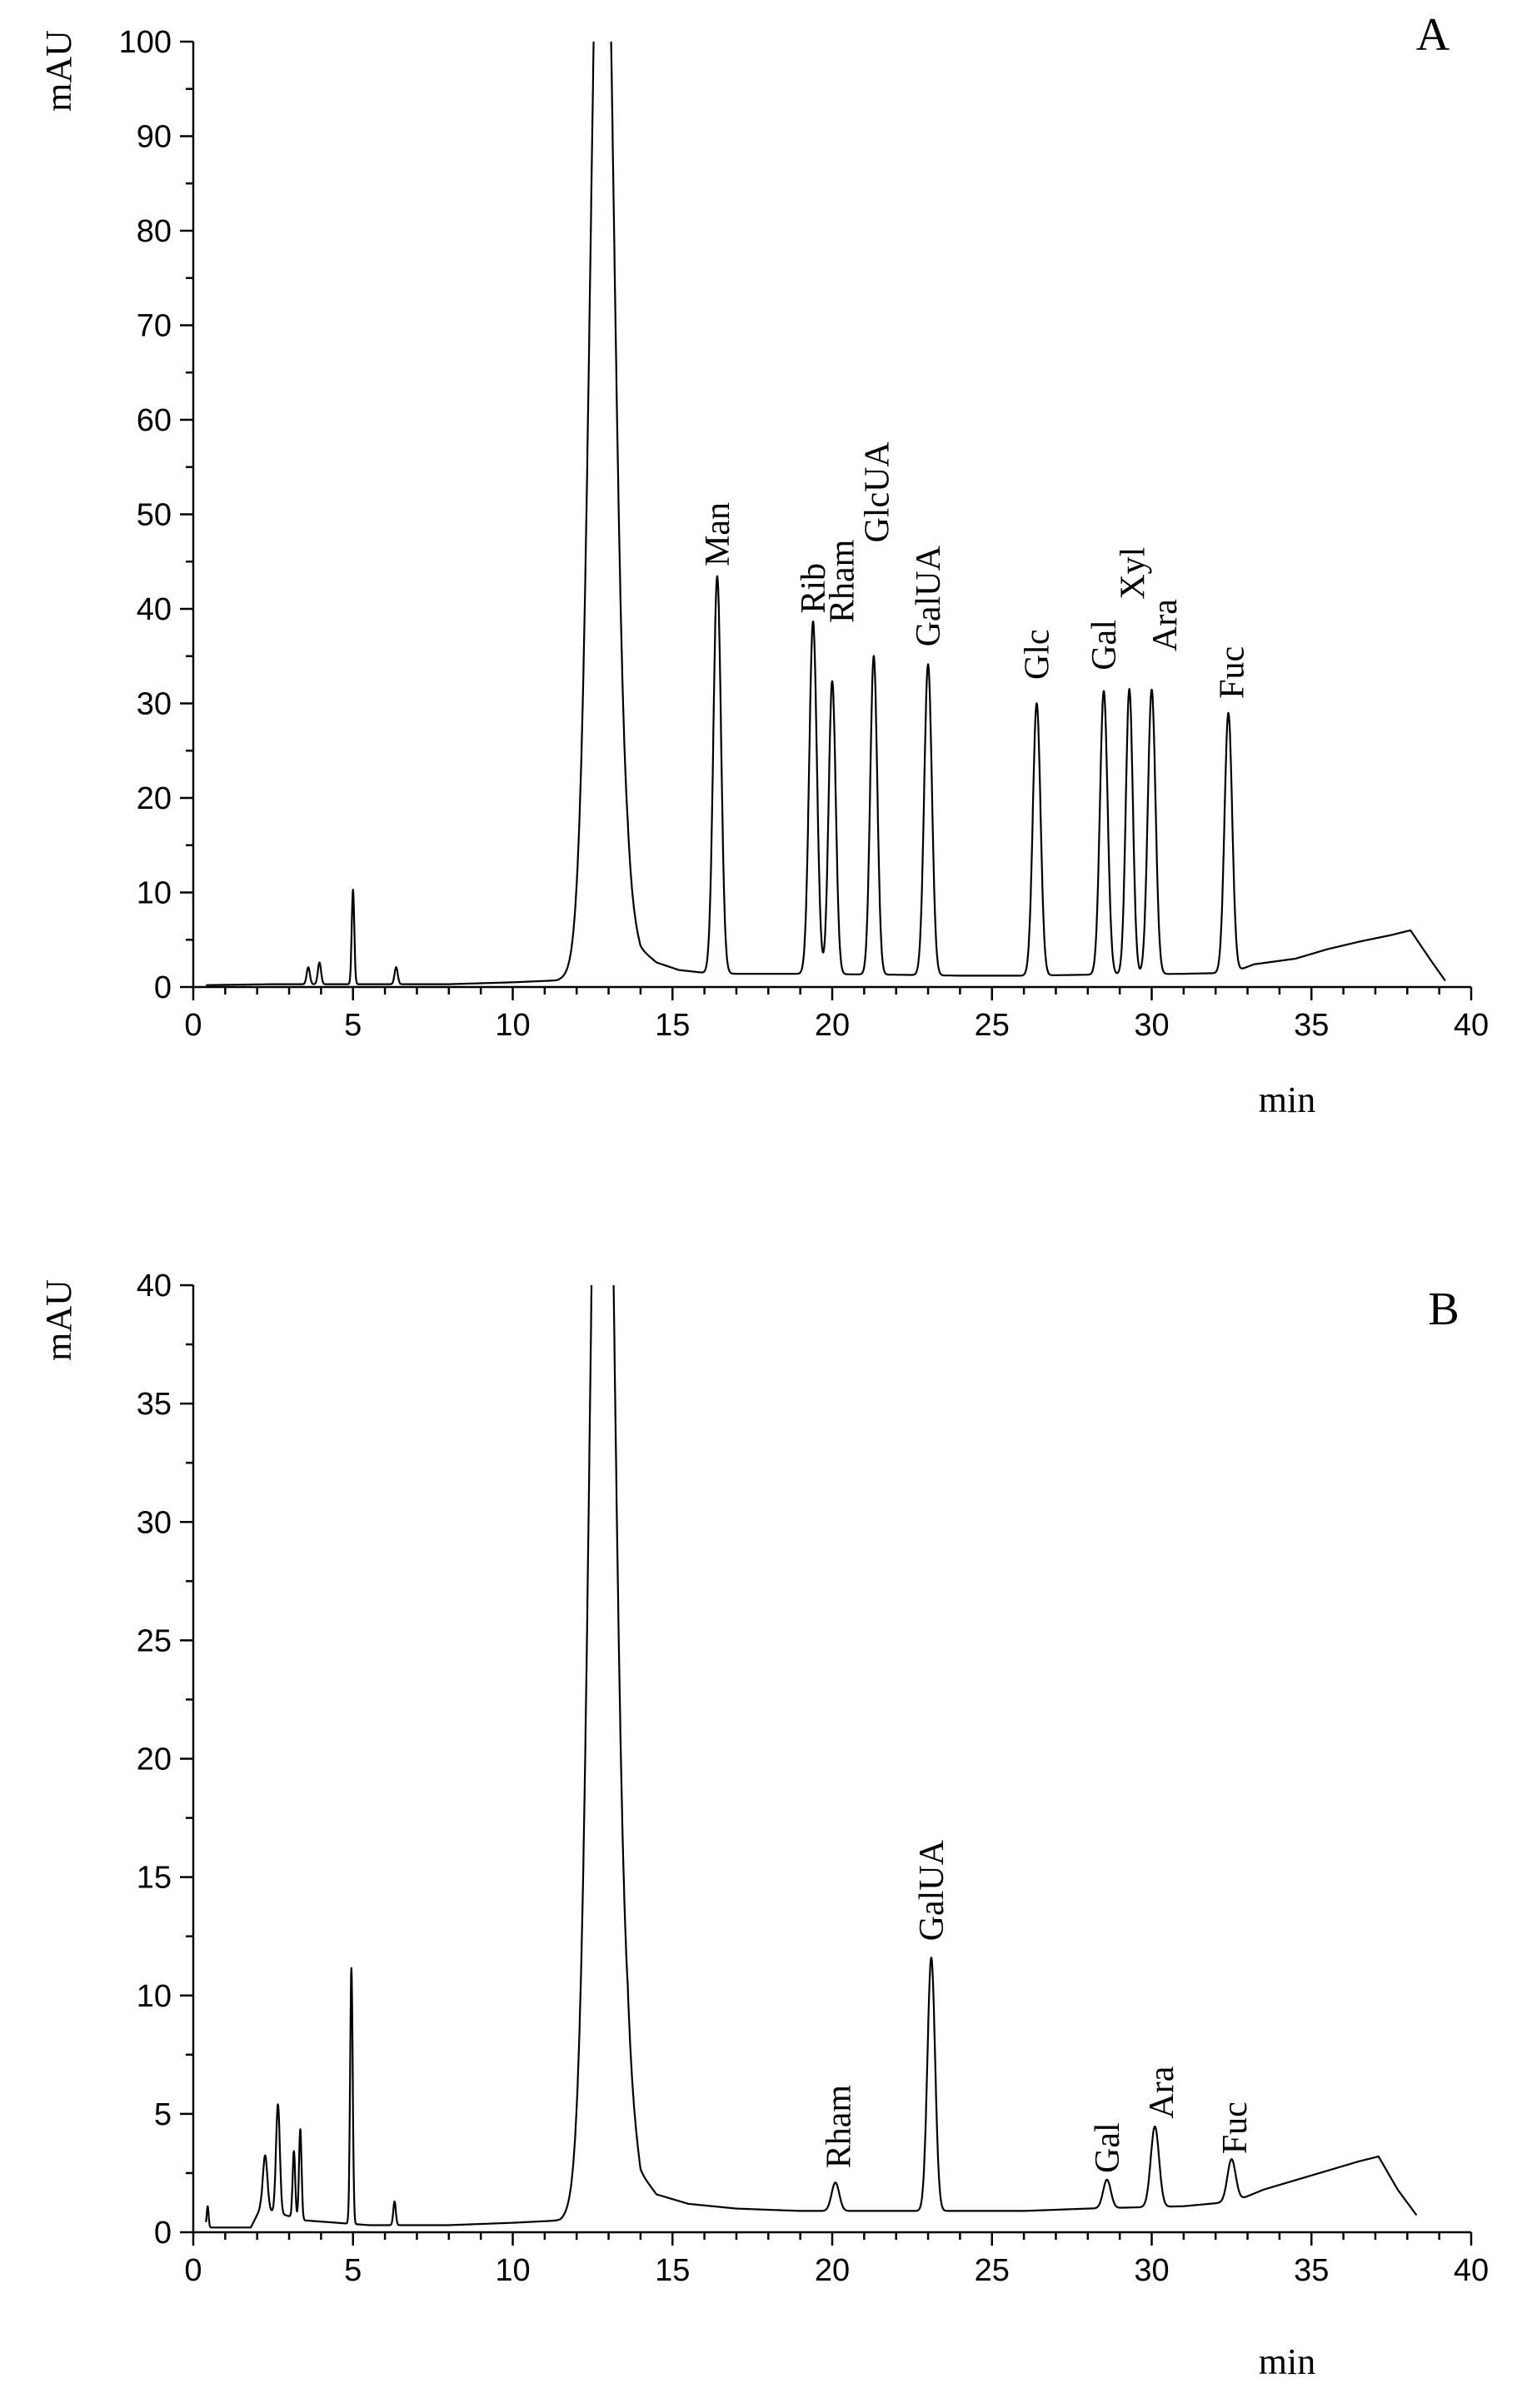 The width and height of the screenshot is (1517, 2408). What do you see at coordinates (1133, 573) in the screenshot?
I see `peak-label: Xyl` at bounding box center [1133, 573].